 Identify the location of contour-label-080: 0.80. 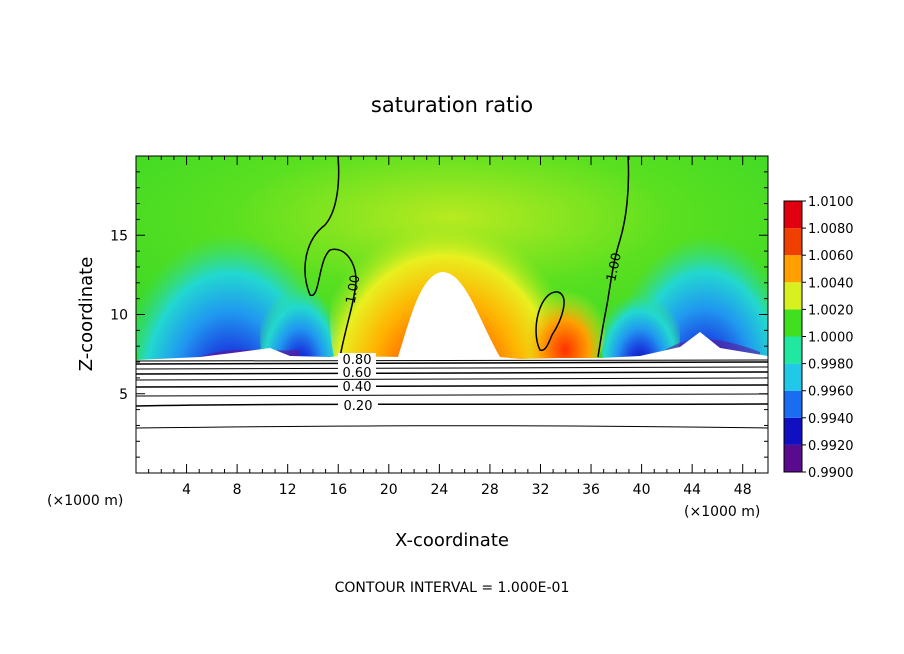
(357, 360).